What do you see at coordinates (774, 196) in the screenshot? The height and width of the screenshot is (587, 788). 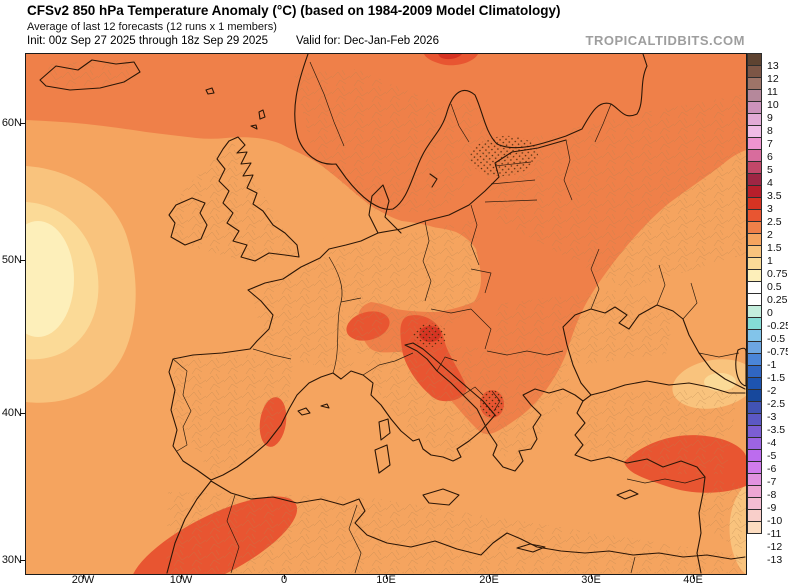 I see `colorbar-tick-label: 3.5` at bounding box center [774, 196].